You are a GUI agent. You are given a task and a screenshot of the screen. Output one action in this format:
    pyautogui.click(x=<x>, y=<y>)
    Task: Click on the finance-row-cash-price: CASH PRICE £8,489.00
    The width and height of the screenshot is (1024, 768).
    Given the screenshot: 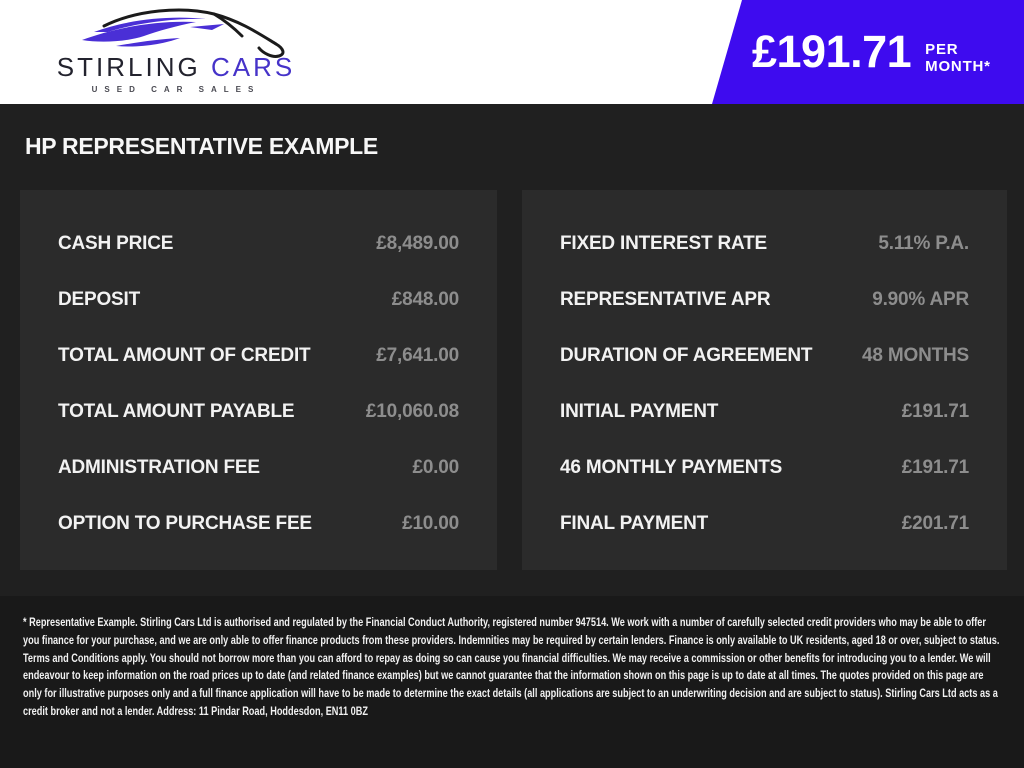 What is the action you would take?
    pyautogui.click(x=258, y=244)
    